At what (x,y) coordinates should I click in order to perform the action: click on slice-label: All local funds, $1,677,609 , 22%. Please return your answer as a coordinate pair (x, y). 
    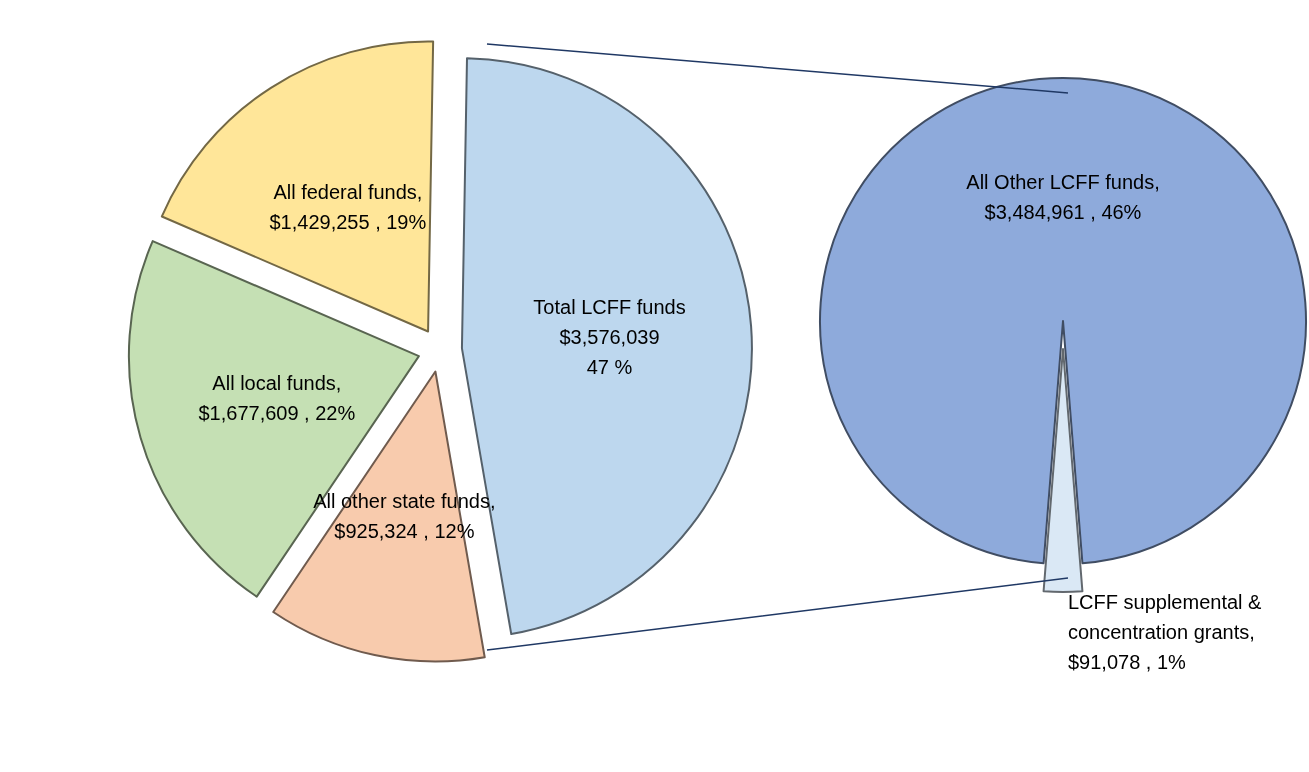
    Looking at the image, I should click on (277, 397).